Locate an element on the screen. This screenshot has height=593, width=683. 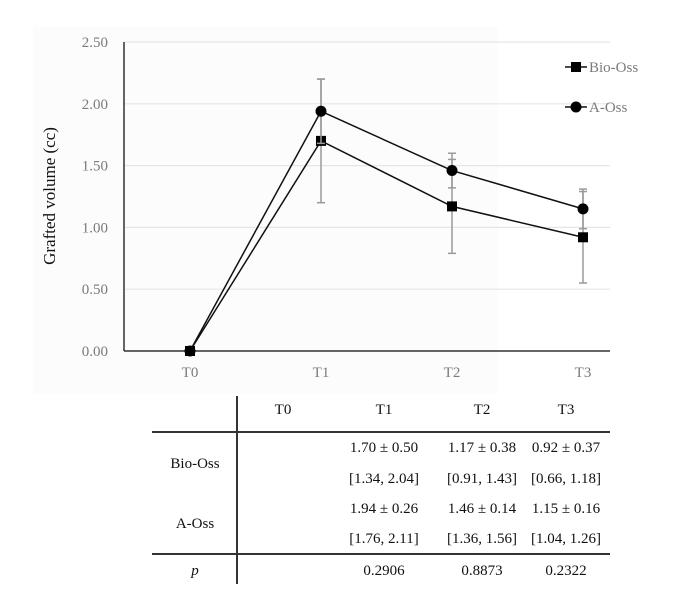
table-cell: 1.15 ± 0.16 is located at coordinates (566, 509).